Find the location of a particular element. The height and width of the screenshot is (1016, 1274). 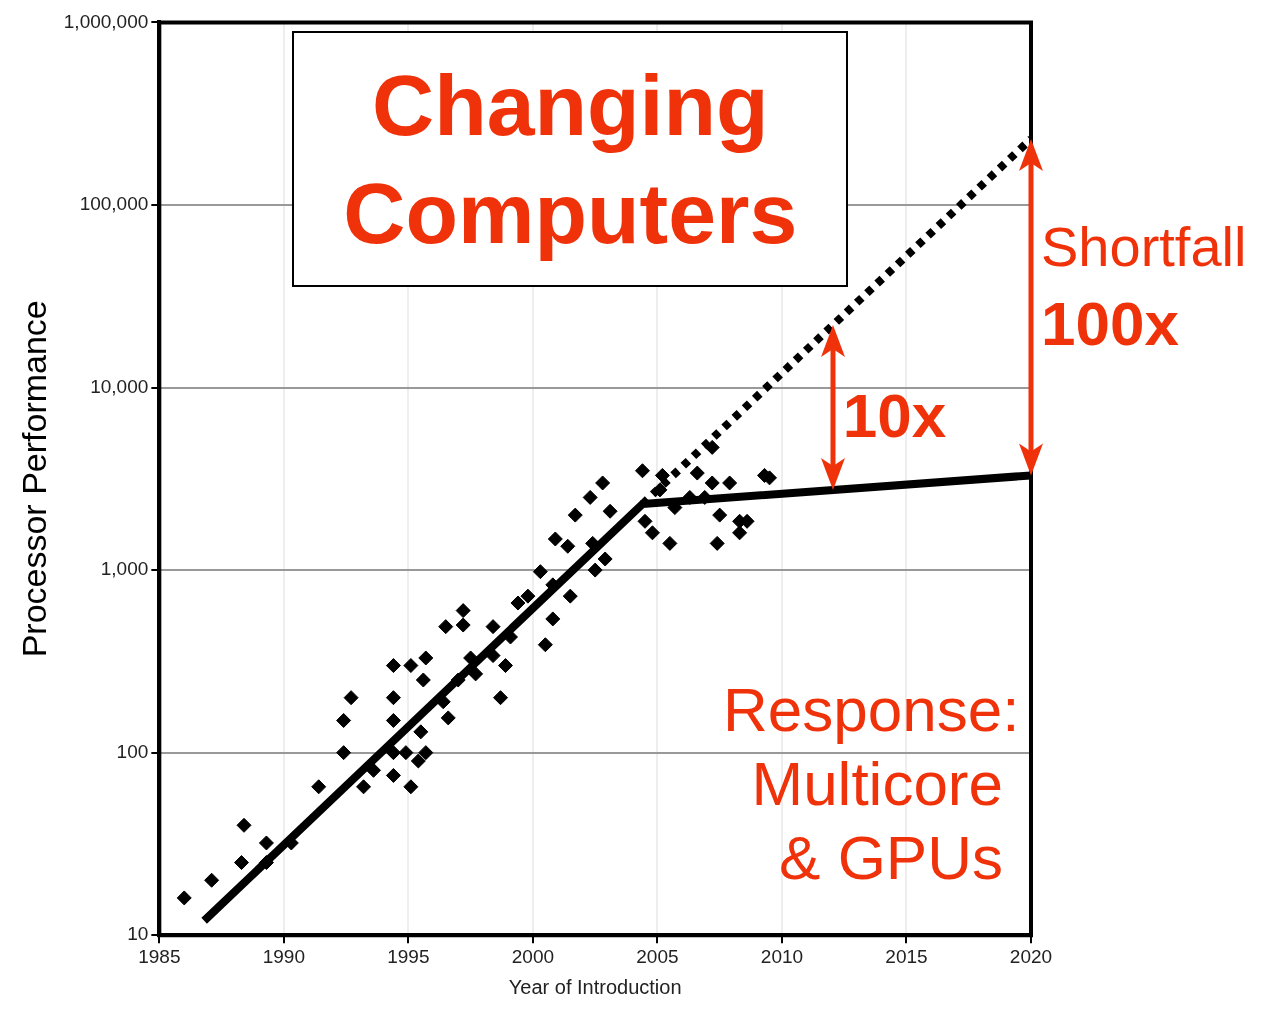

x-tick-label: 2015 is located at coordinates (906, 956).